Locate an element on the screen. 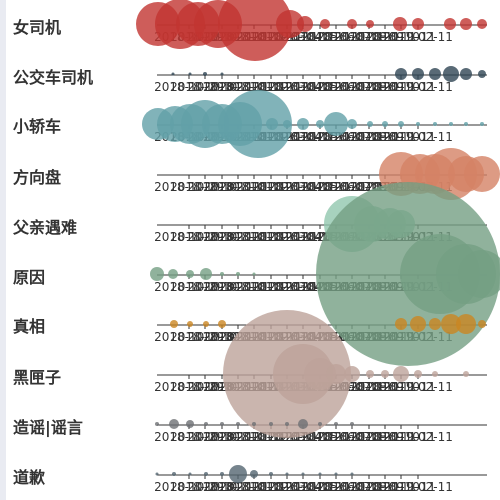 Image resolution: width=500 pixels, height=500 pixels. row-label: 方向盘 is located at coordinates (37, 177).